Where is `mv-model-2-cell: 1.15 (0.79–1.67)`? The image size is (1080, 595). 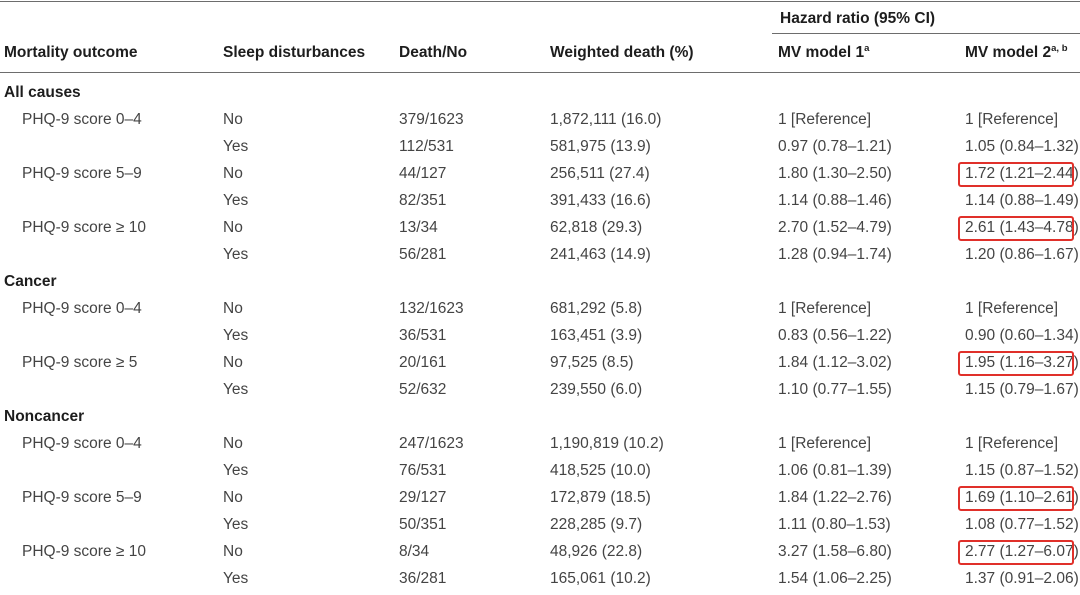 mv-model-2-cell: 1.15 (0.79–1.67) is located at coordinates (1022, 389).